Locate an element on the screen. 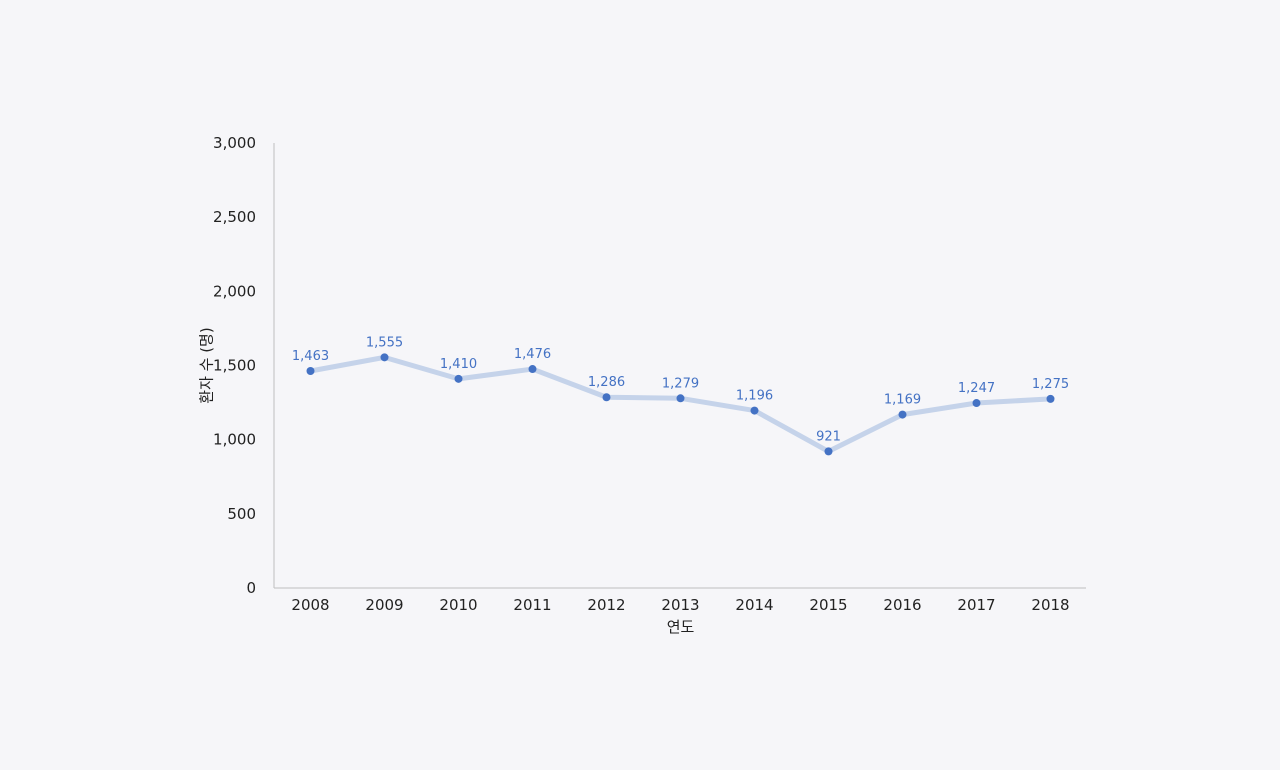 This screenshot has width=1280, height=770. x-tick-label: 2016 is located at coordinates (902, 605).